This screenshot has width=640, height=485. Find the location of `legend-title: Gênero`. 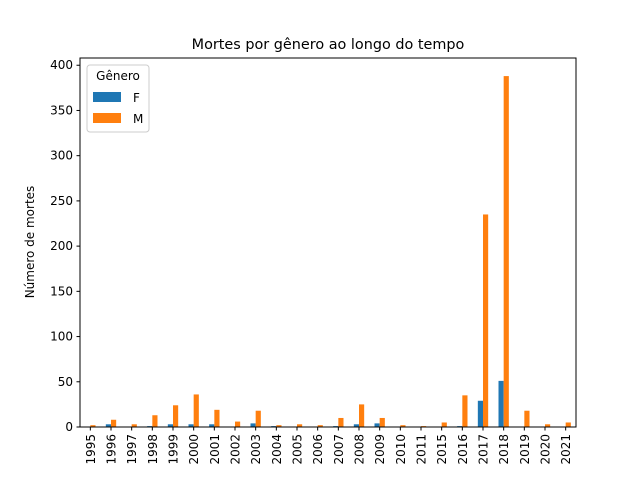

legend-title: Gênero is located at coordinates (118, 76).